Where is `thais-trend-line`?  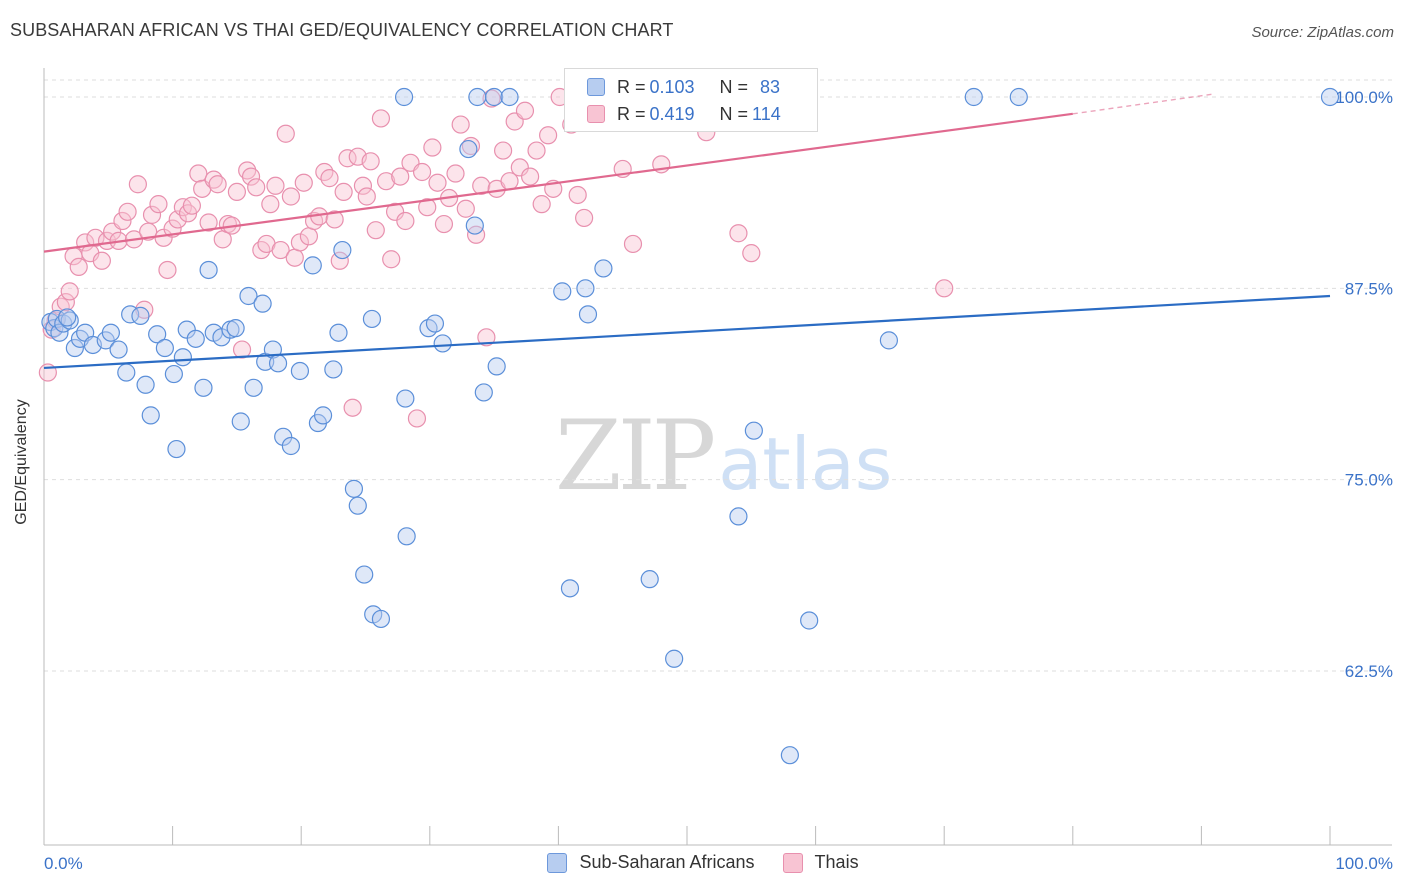 thais-trend-line is located at coordinates (558, 182).